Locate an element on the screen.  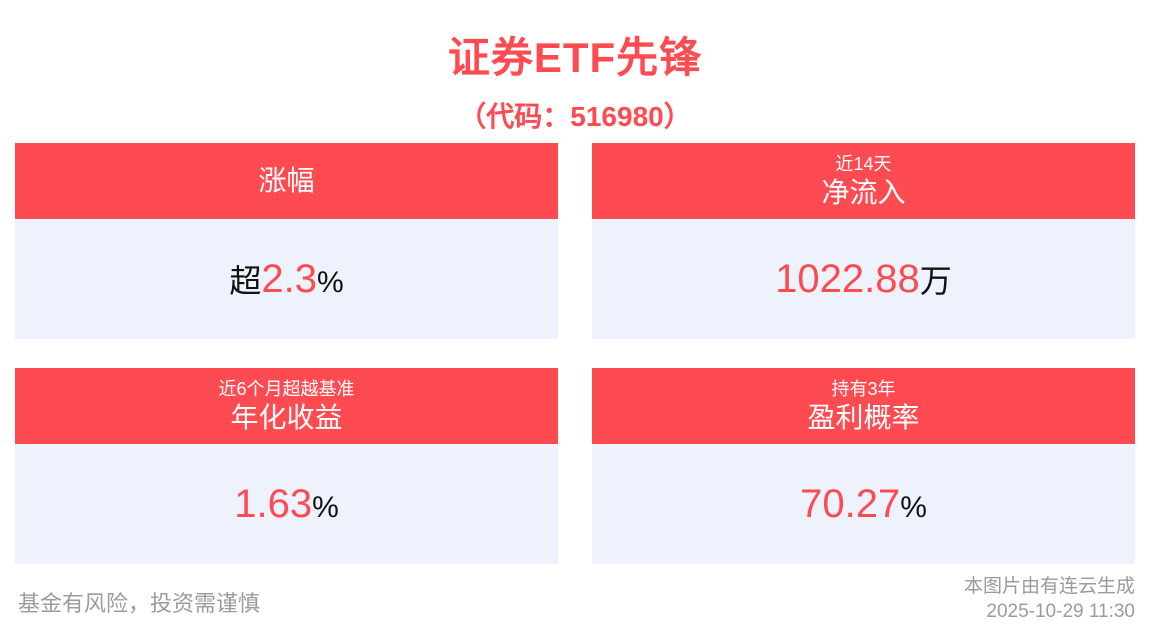
stat-card-body: 1.63 % is located at coordinates (286, 504).